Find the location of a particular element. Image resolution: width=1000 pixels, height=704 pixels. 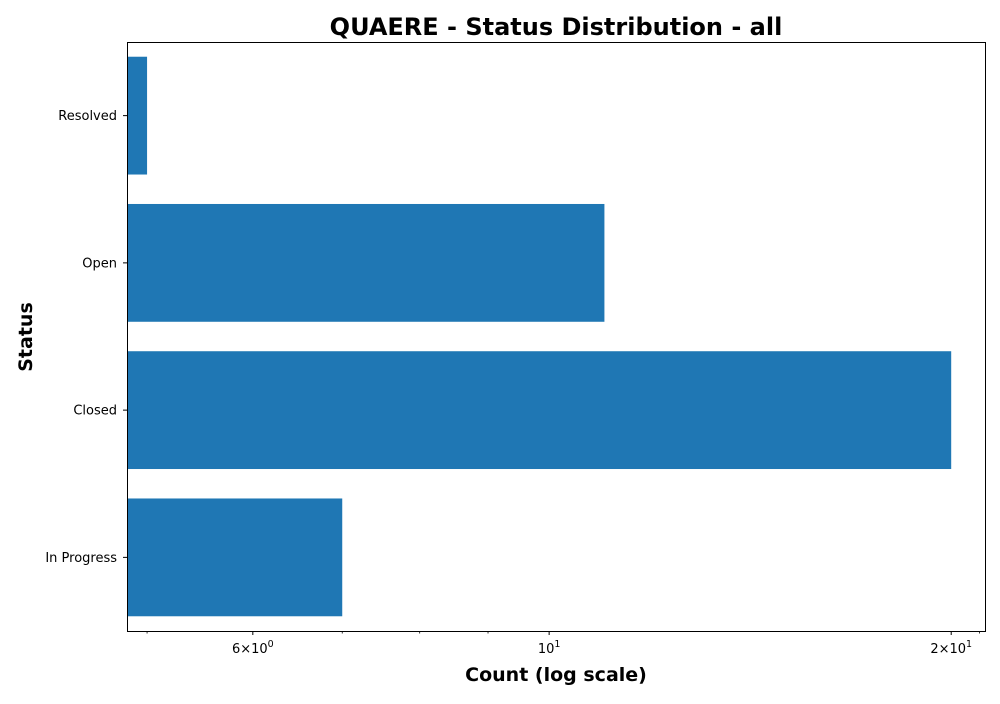

y-tick-label-resolved: Resolved is located at coordinates (87, 116).